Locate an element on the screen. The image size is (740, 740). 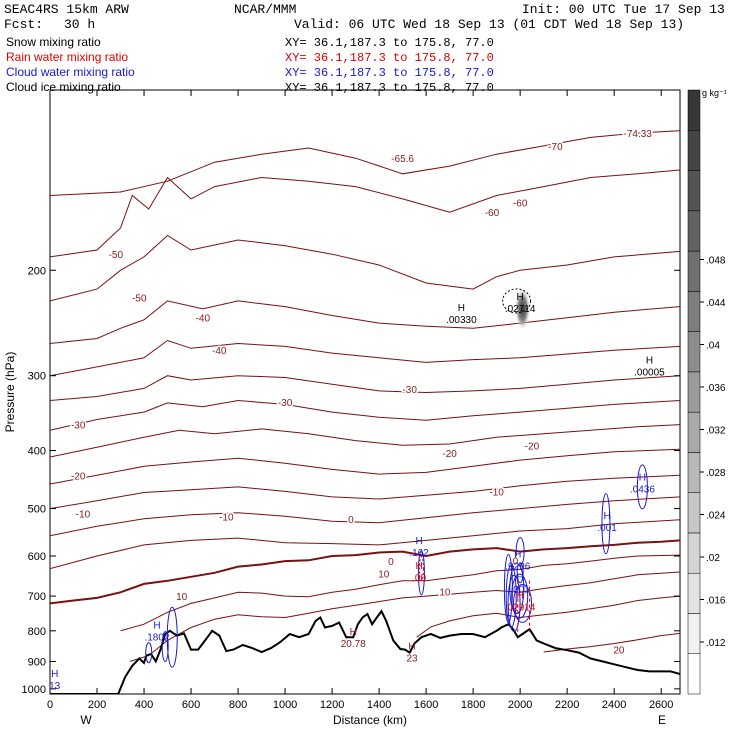
extremum-label: .02914 is located at coordinates (520, 608).